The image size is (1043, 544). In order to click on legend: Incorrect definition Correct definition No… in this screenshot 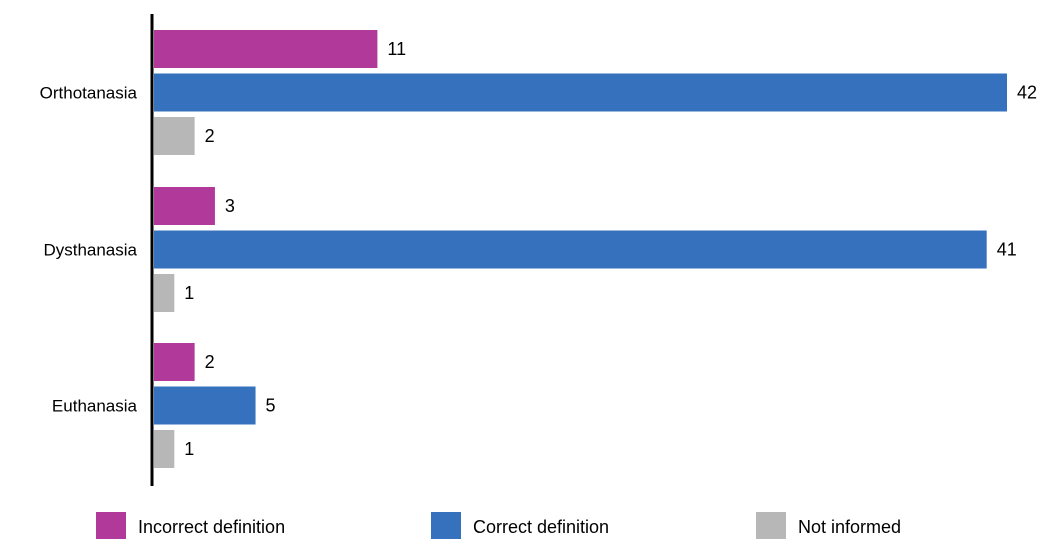, I will do `click(498, 525)`.